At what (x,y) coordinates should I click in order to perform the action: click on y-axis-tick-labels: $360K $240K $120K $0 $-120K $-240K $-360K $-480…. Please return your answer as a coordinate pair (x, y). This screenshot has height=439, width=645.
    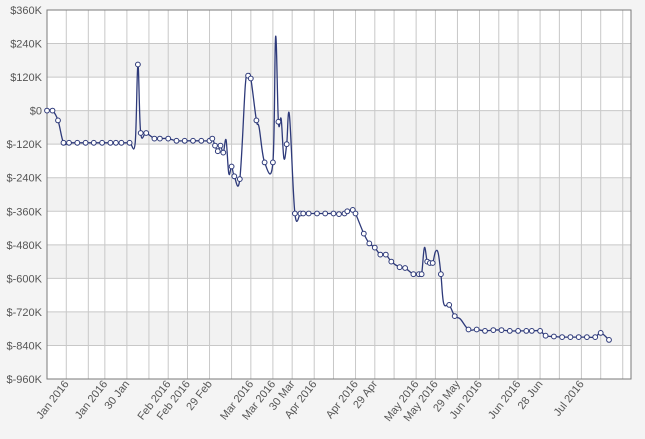
    Looking at the image, I should click on (25, 195).